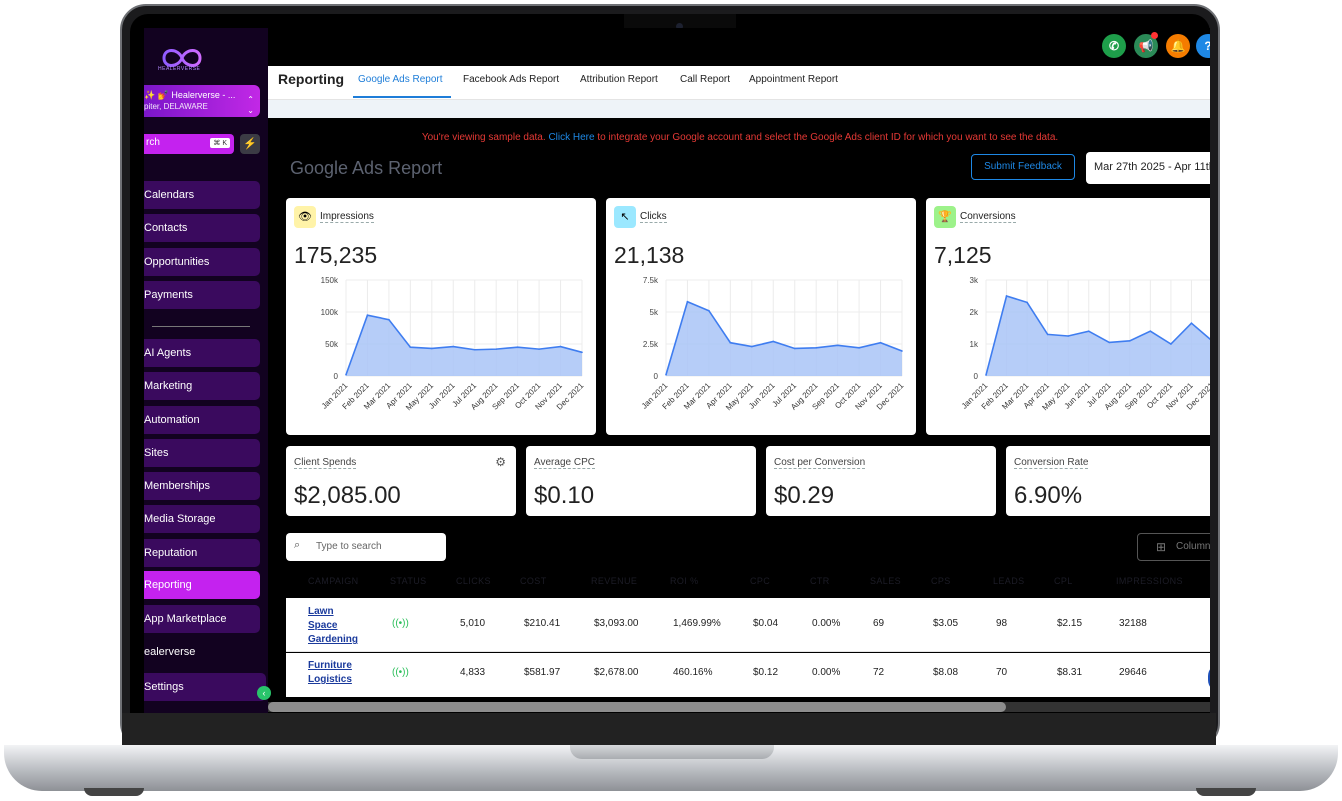  What do you see at coordinates (766, 672) in the screenshot?
I see `cell-cpc: $0.12` at bounding box center [766, 672].